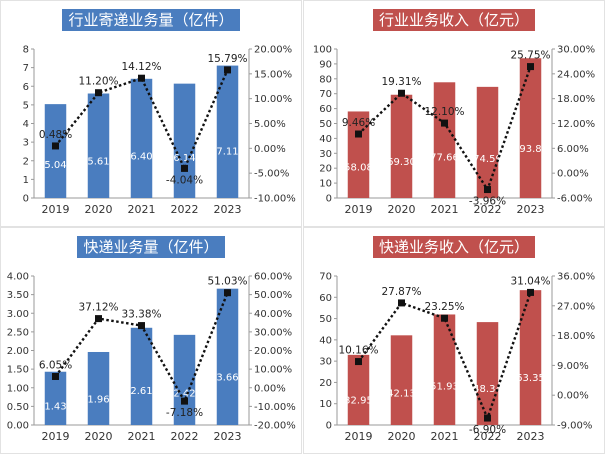  I want to click on right-tick-label: 50.00%, so click(273, 295).